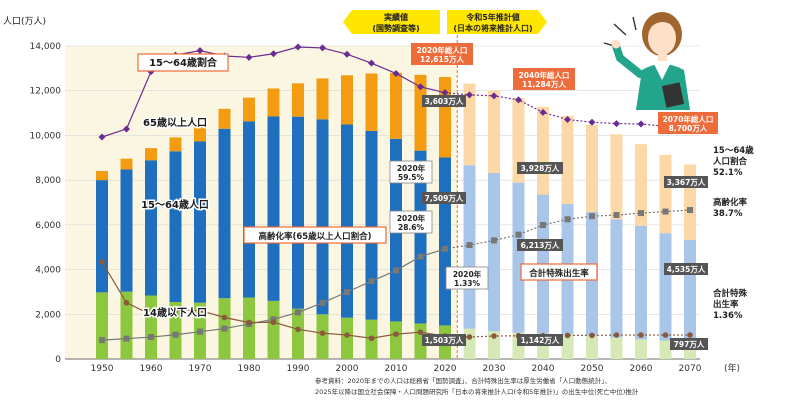 The height and width of the screenshot is (404, 800). Describe the element at coordinates (48, 271) in the screenshot. I see `y-tick-label: 4,000` at that location.